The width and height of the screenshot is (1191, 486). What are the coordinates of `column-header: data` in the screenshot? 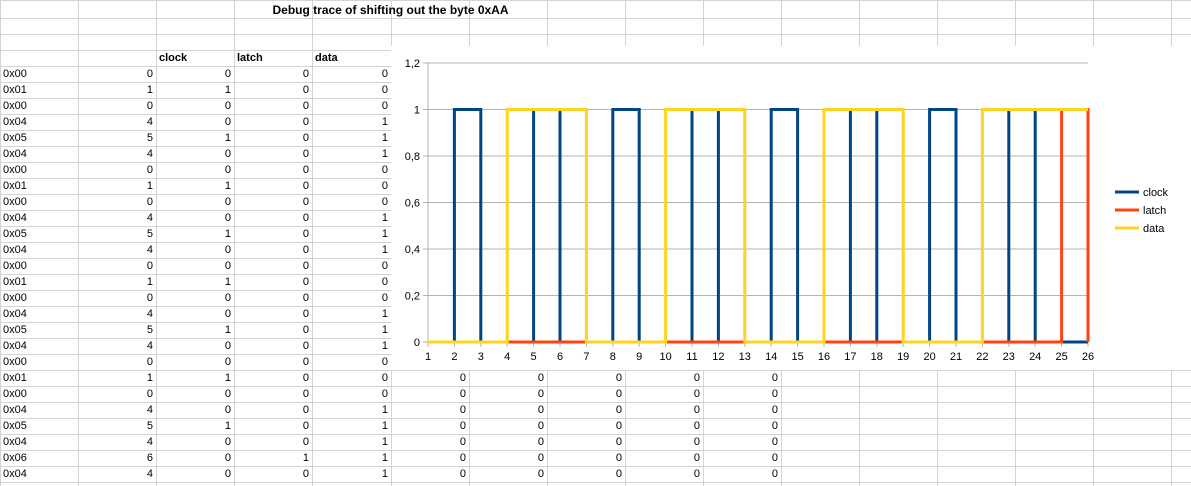 It's located at (326, 58).